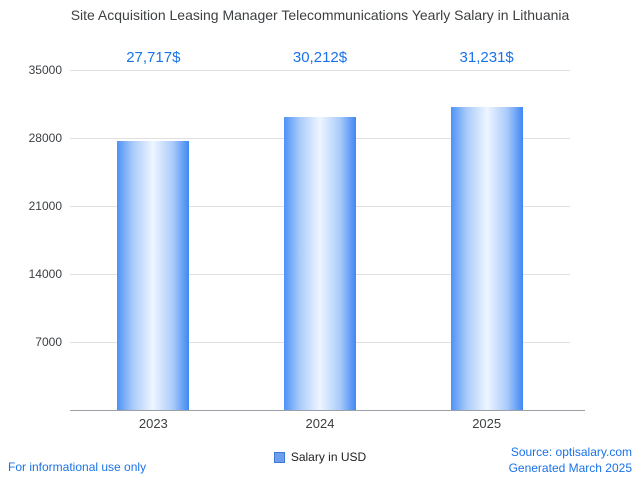 Image resolution: width=640 pixels, height=480 pixels. What do you see at coordinates (48, 342) in the screenshot?
I see `y-axis-tick-label: 7000` at bounding box center [48, 342].